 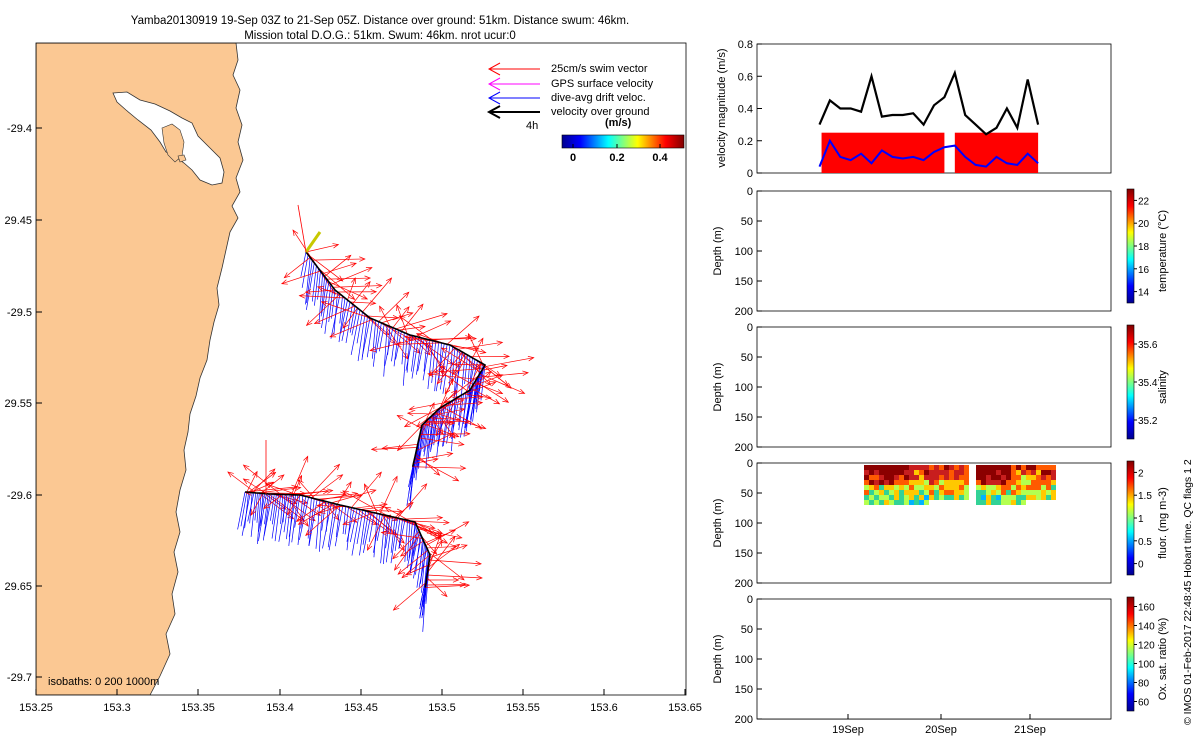 What do you see at coordinates (1141, 473) in the screenshot?
I see `colorbar-tick-label: 2` at bounding box center [1141, 473].